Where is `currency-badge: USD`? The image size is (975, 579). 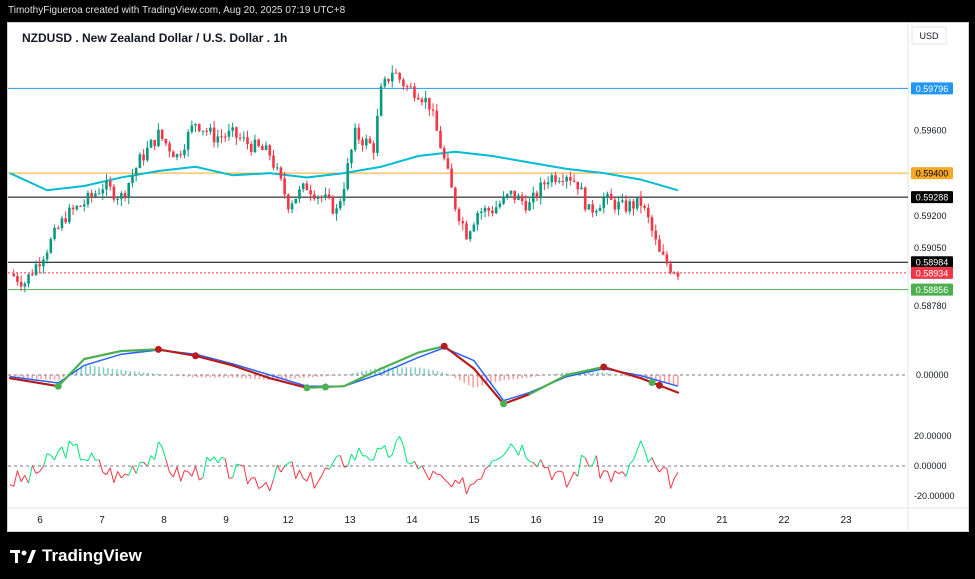
currency-badge: USD is located at coordinates (929, 35).